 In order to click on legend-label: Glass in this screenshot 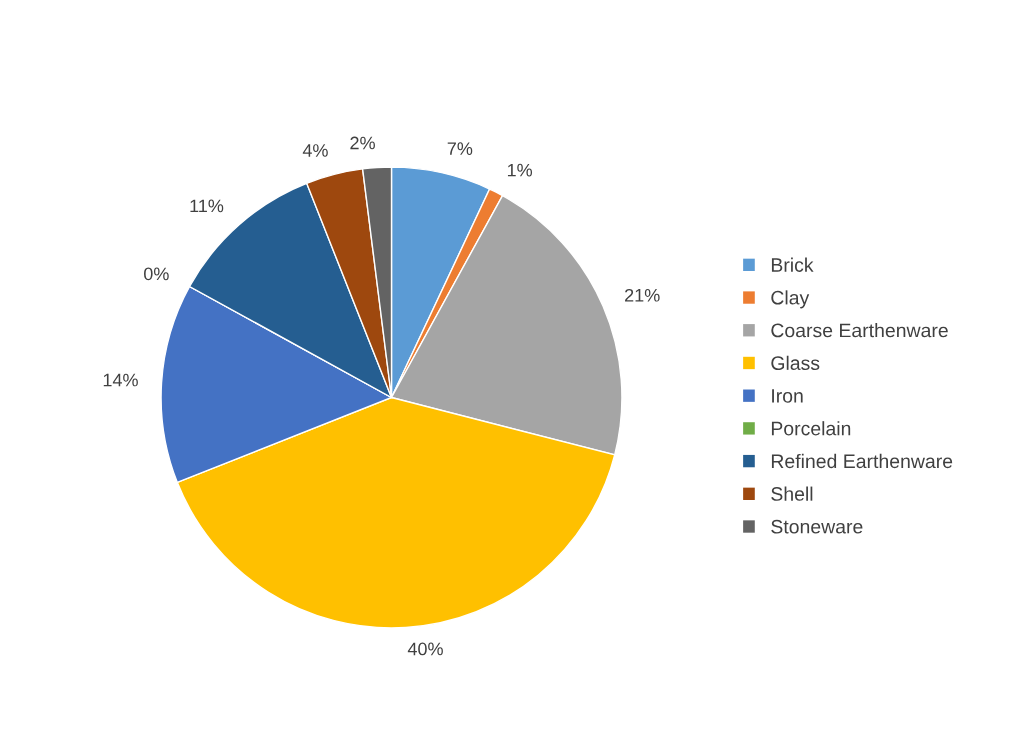, I will do `click(795, 363)`.